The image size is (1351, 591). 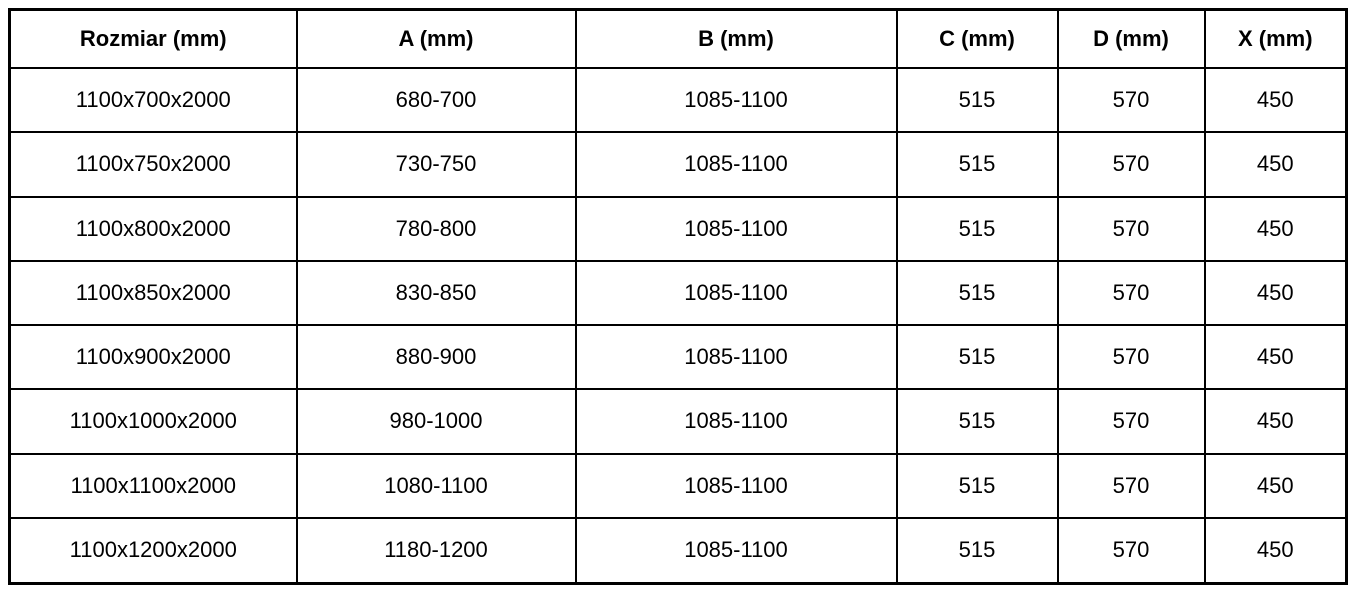 What do you see at coordinates (153, 421) in the screenshot?
I see `table-cell: 1100x1000x2000` at bounding box center [153, 421].